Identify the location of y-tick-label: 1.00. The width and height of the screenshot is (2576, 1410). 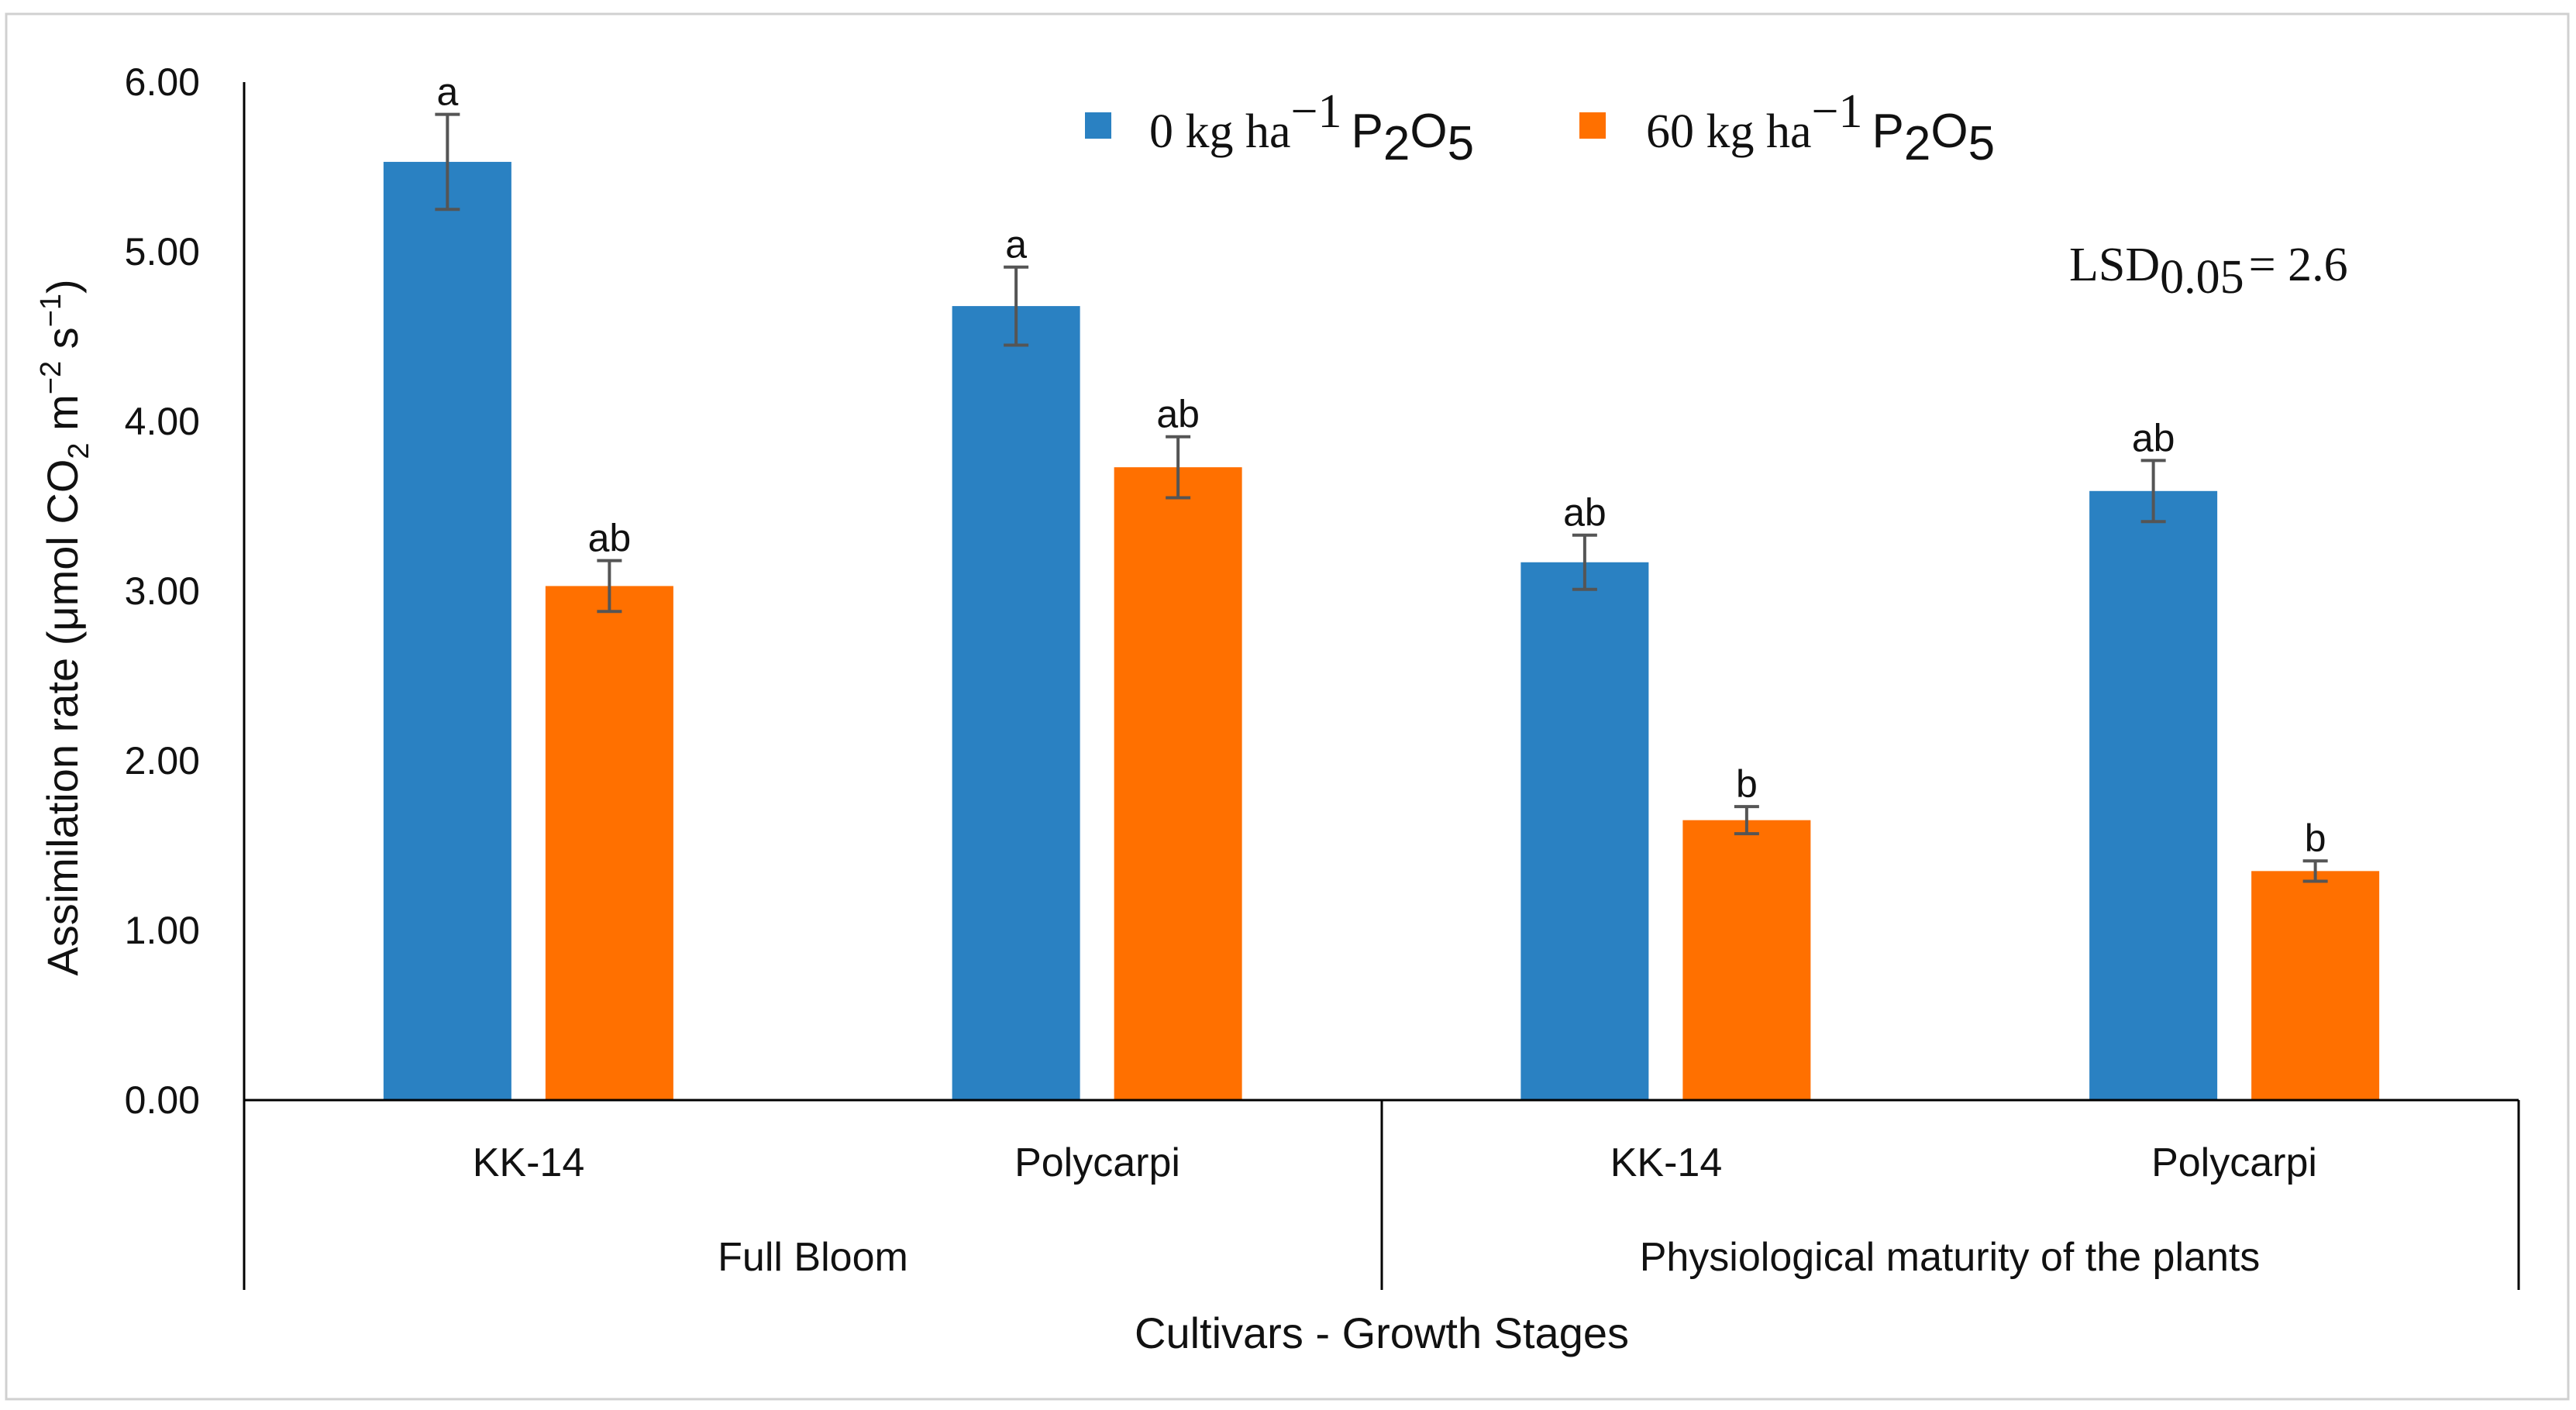
(162, 930).